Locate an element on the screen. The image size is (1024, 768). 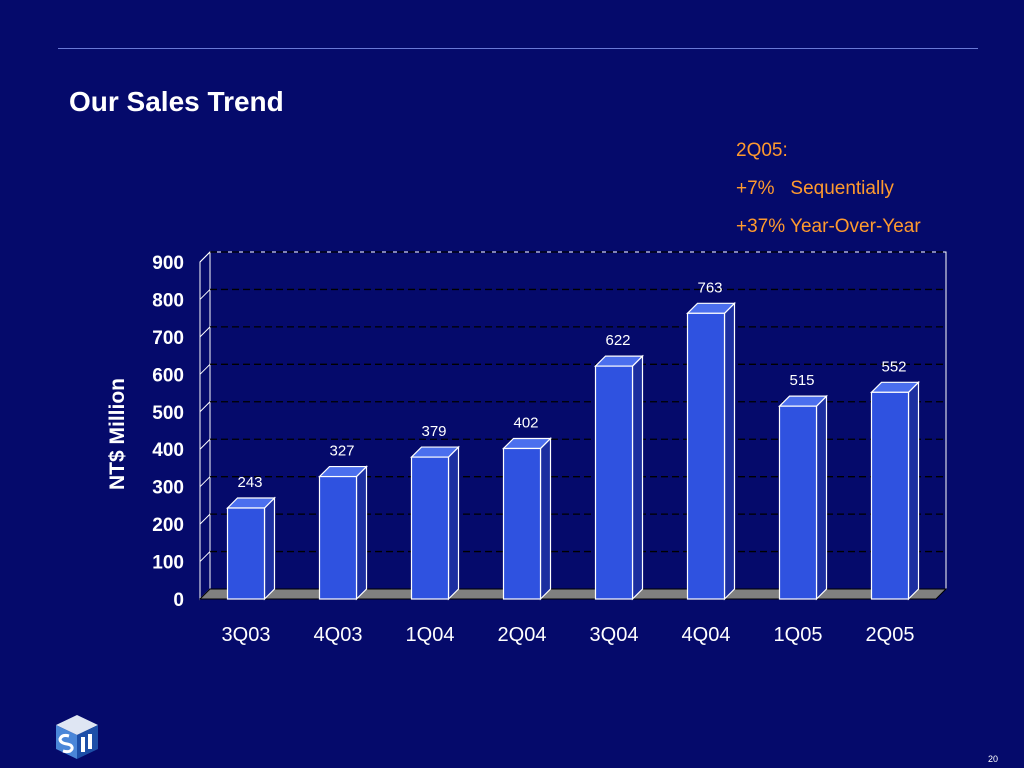
y-tick-label: 300 is located at coordinates (168, 488).